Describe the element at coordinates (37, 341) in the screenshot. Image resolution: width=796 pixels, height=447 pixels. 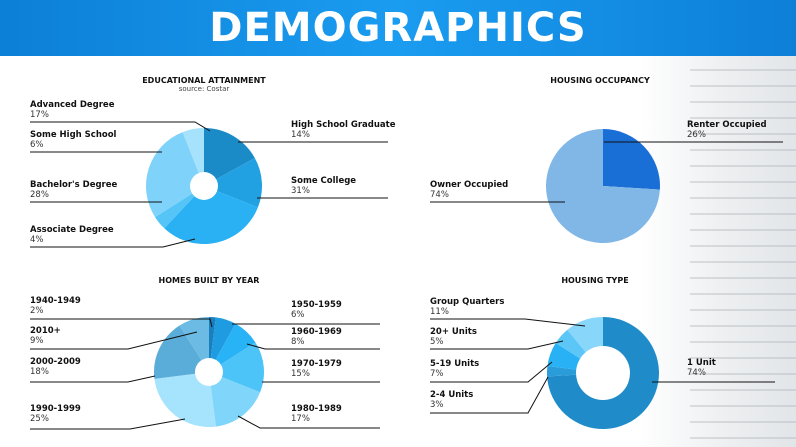
I see `value-label: 9%` at that location.